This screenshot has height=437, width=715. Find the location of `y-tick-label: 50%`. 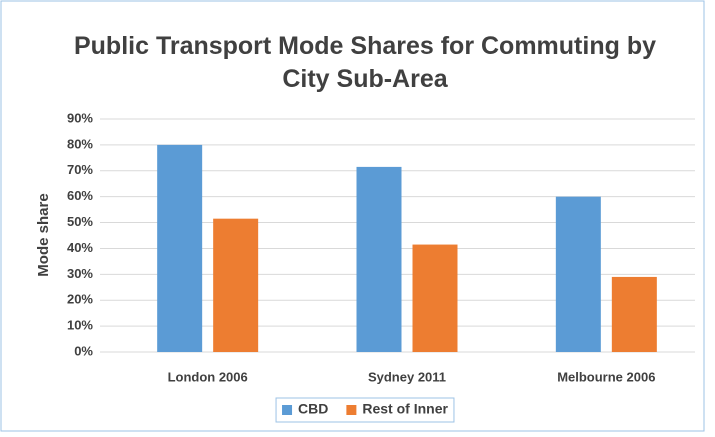

y-tick-label: 50% is located at coordinates (80, 221).